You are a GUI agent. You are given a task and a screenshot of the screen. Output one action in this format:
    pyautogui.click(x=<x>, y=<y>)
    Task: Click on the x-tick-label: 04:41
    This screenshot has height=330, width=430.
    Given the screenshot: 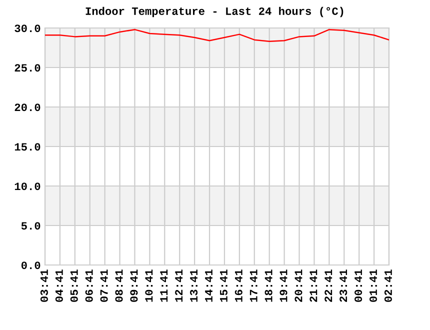 What is the action you would take?
    pyautogui.click(x=59, y=286)
    